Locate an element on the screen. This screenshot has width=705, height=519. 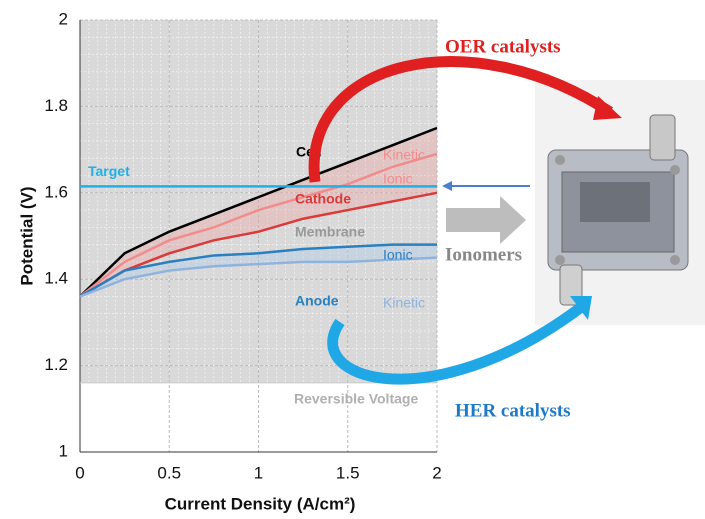
oer-label: OER catalysts is located at coordinates (503, 46).